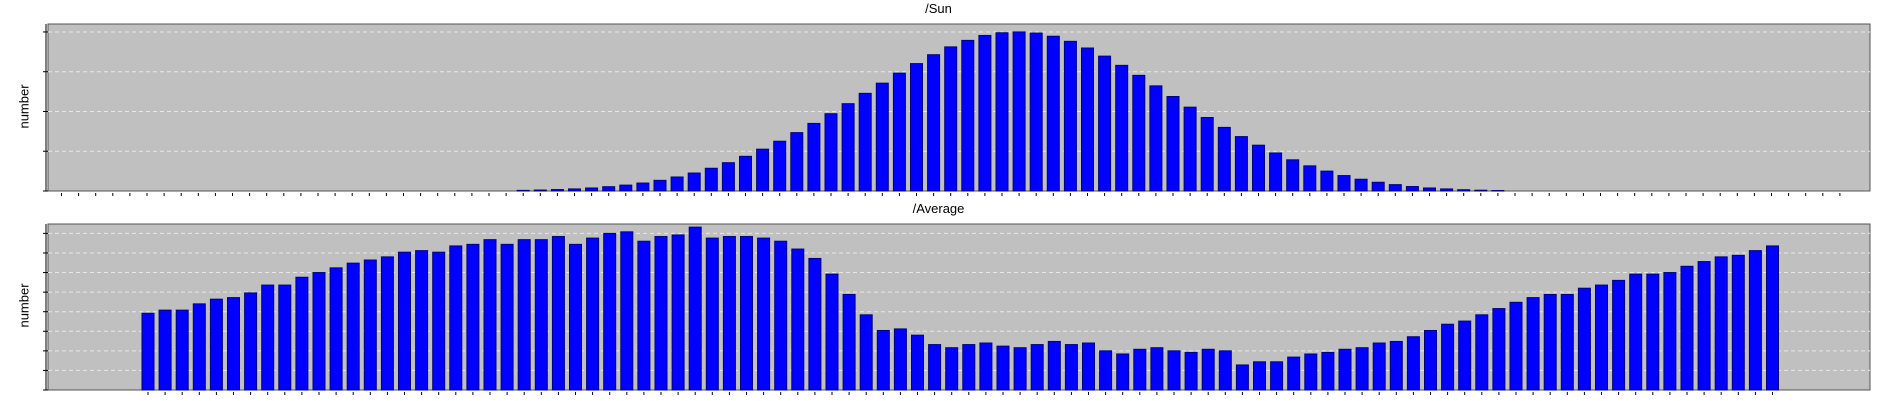 The image size is (1877, 401). What do you see at coordinates (938, 8) in the screenshot?
I see `chart-title: /Sun` at bounding box center [938, 8].